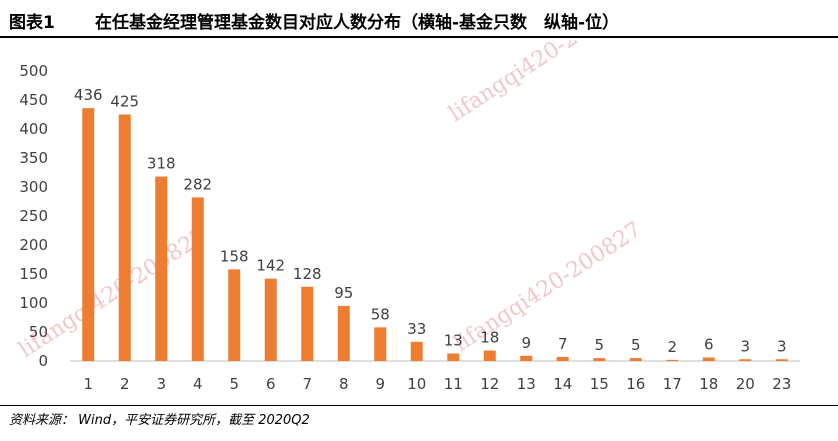 This screenshot has height=441, width=838. I want to click on x-tick-label: 6, so click(271, 384).